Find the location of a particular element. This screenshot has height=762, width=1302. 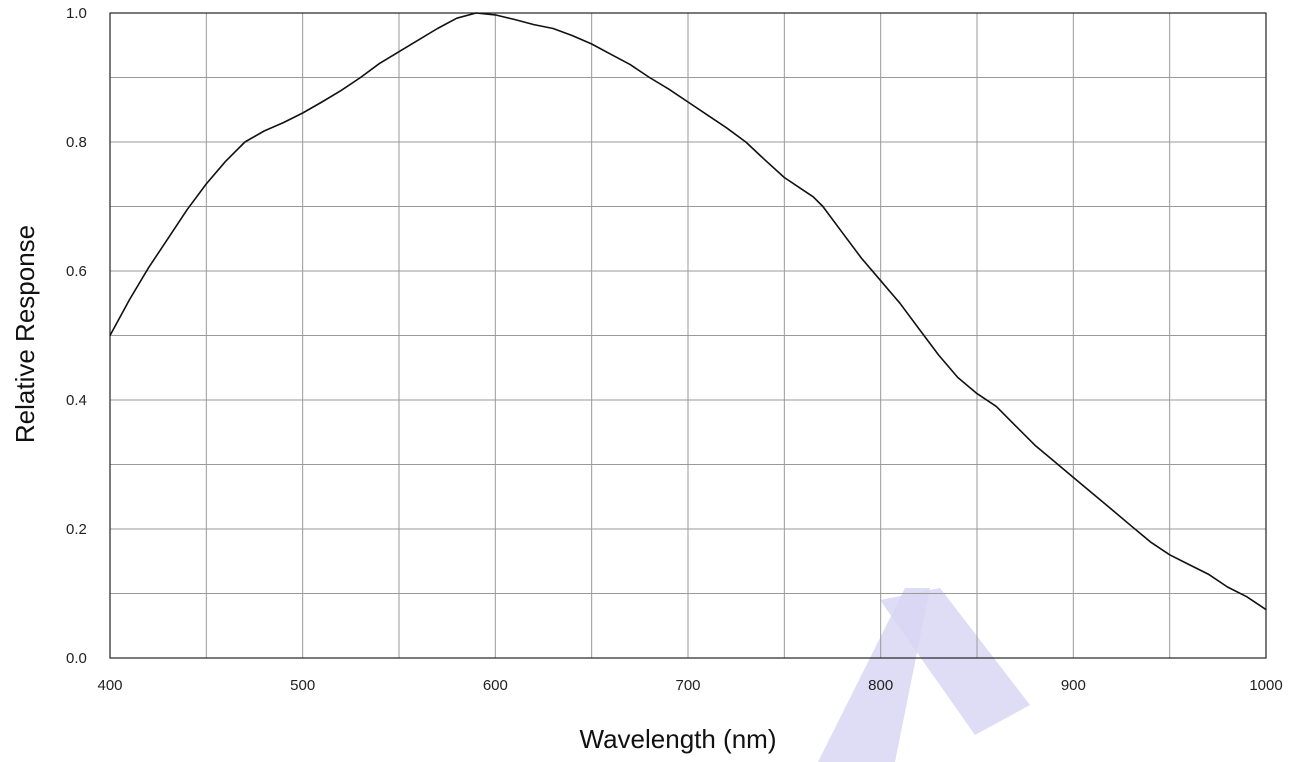

y-tick-label: 0.2 is located at coordinates (76, 529).